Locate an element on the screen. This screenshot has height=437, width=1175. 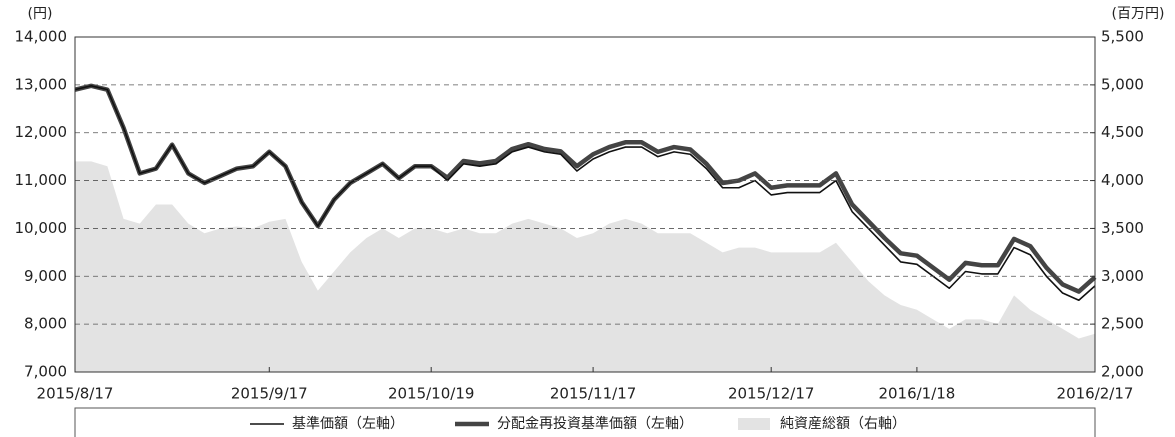
y-tick-label: 12,000 is located at coordinates (41, 132).